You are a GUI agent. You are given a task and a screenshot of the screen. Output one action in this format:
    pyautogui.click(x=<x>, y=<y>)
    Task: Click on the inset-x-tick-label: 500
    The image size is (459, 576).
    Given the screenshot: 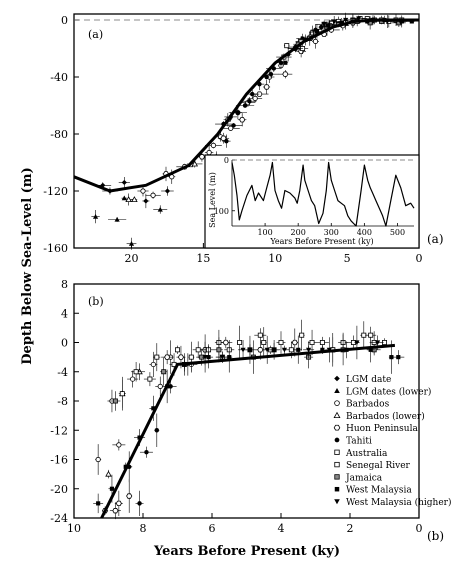 What is the action you would take?
    pyautogui.click(x=397, y=232)
    